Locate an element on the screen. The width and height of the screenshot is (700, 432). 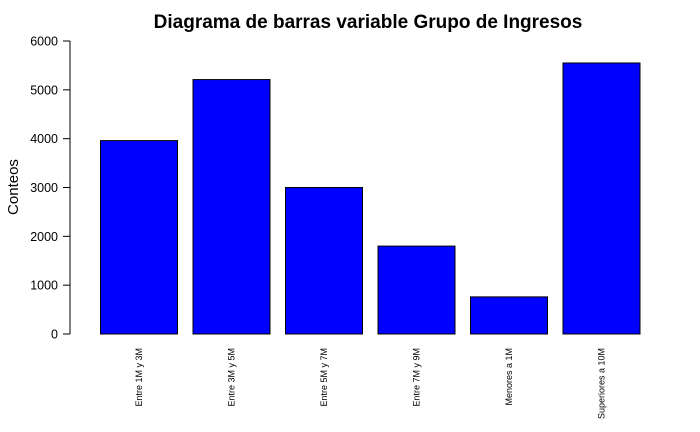
category-label: Entre 5M y 7M is located at coordinates (324, 377).